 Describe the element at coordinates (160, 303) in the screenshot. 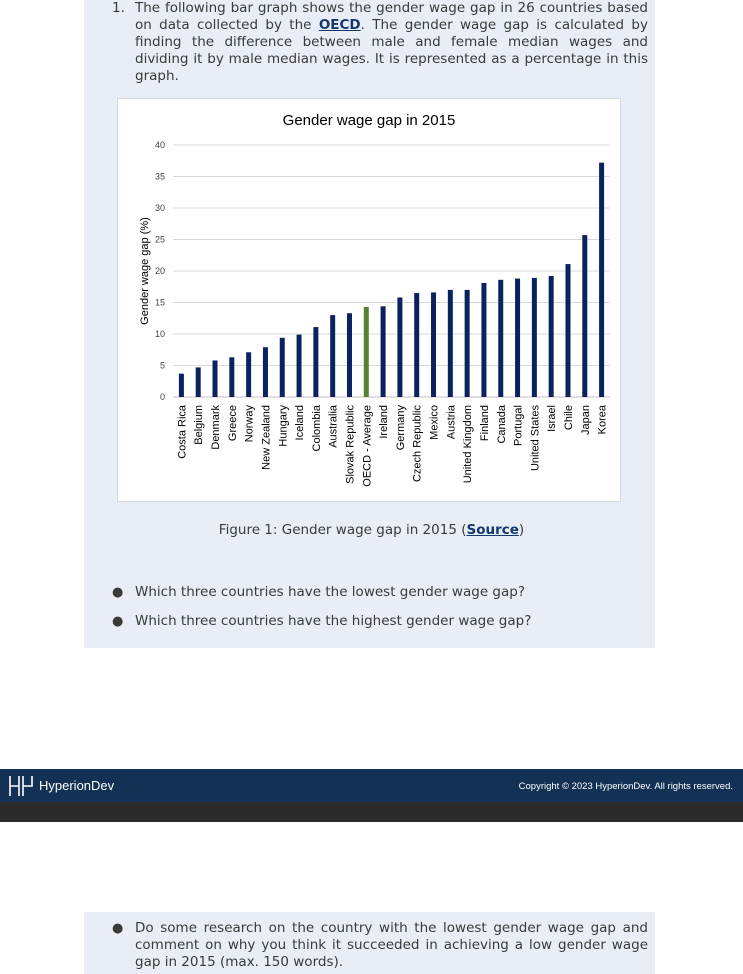

I see `y-tick-label: 15` at that location.